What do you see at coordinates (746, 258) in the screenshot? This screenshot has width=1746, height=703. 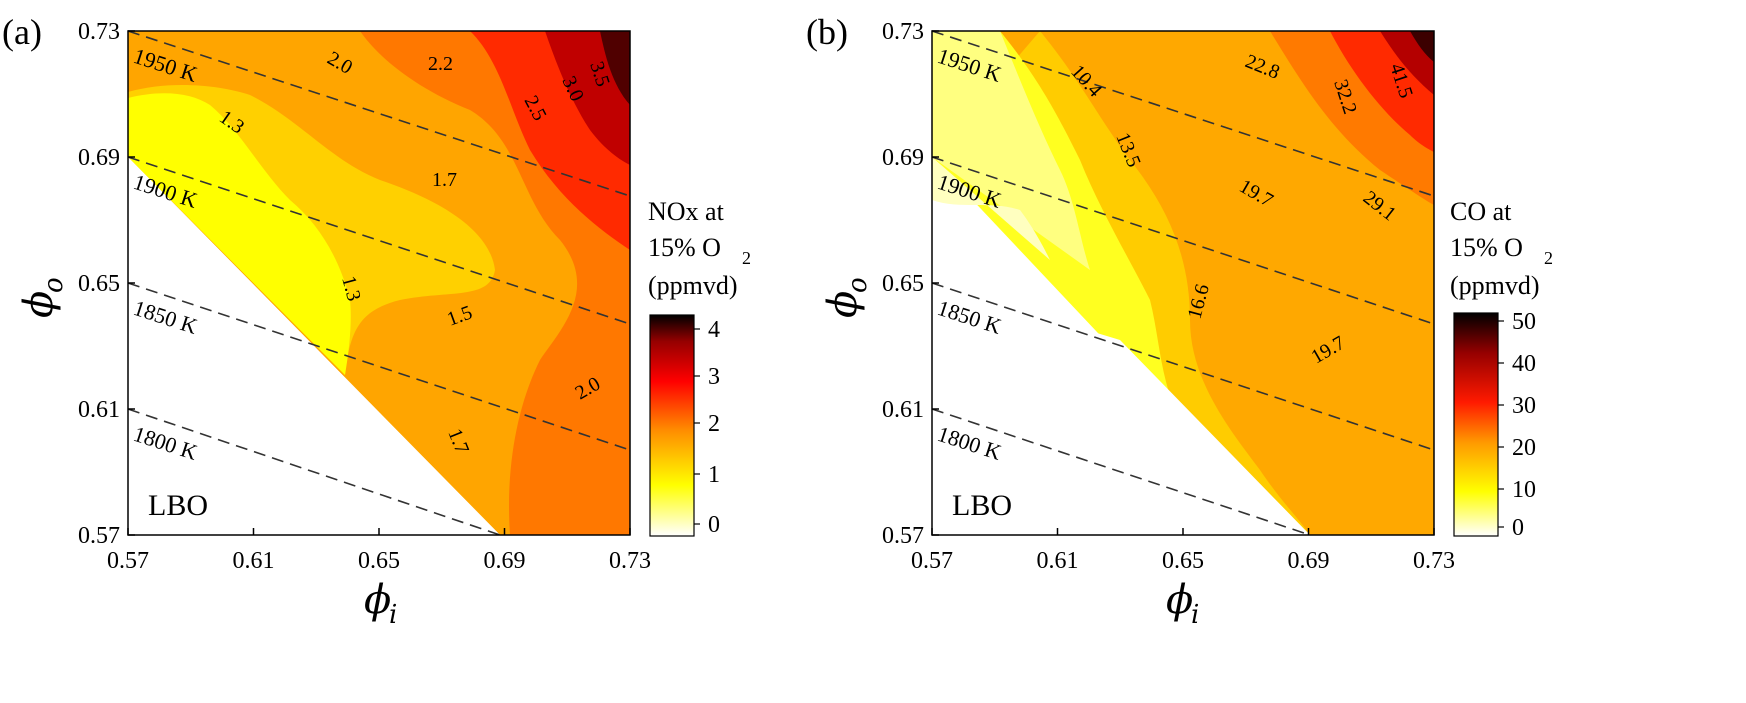 I see `colorbar-title-a-sub: 2` at bounding box center [746, 258].